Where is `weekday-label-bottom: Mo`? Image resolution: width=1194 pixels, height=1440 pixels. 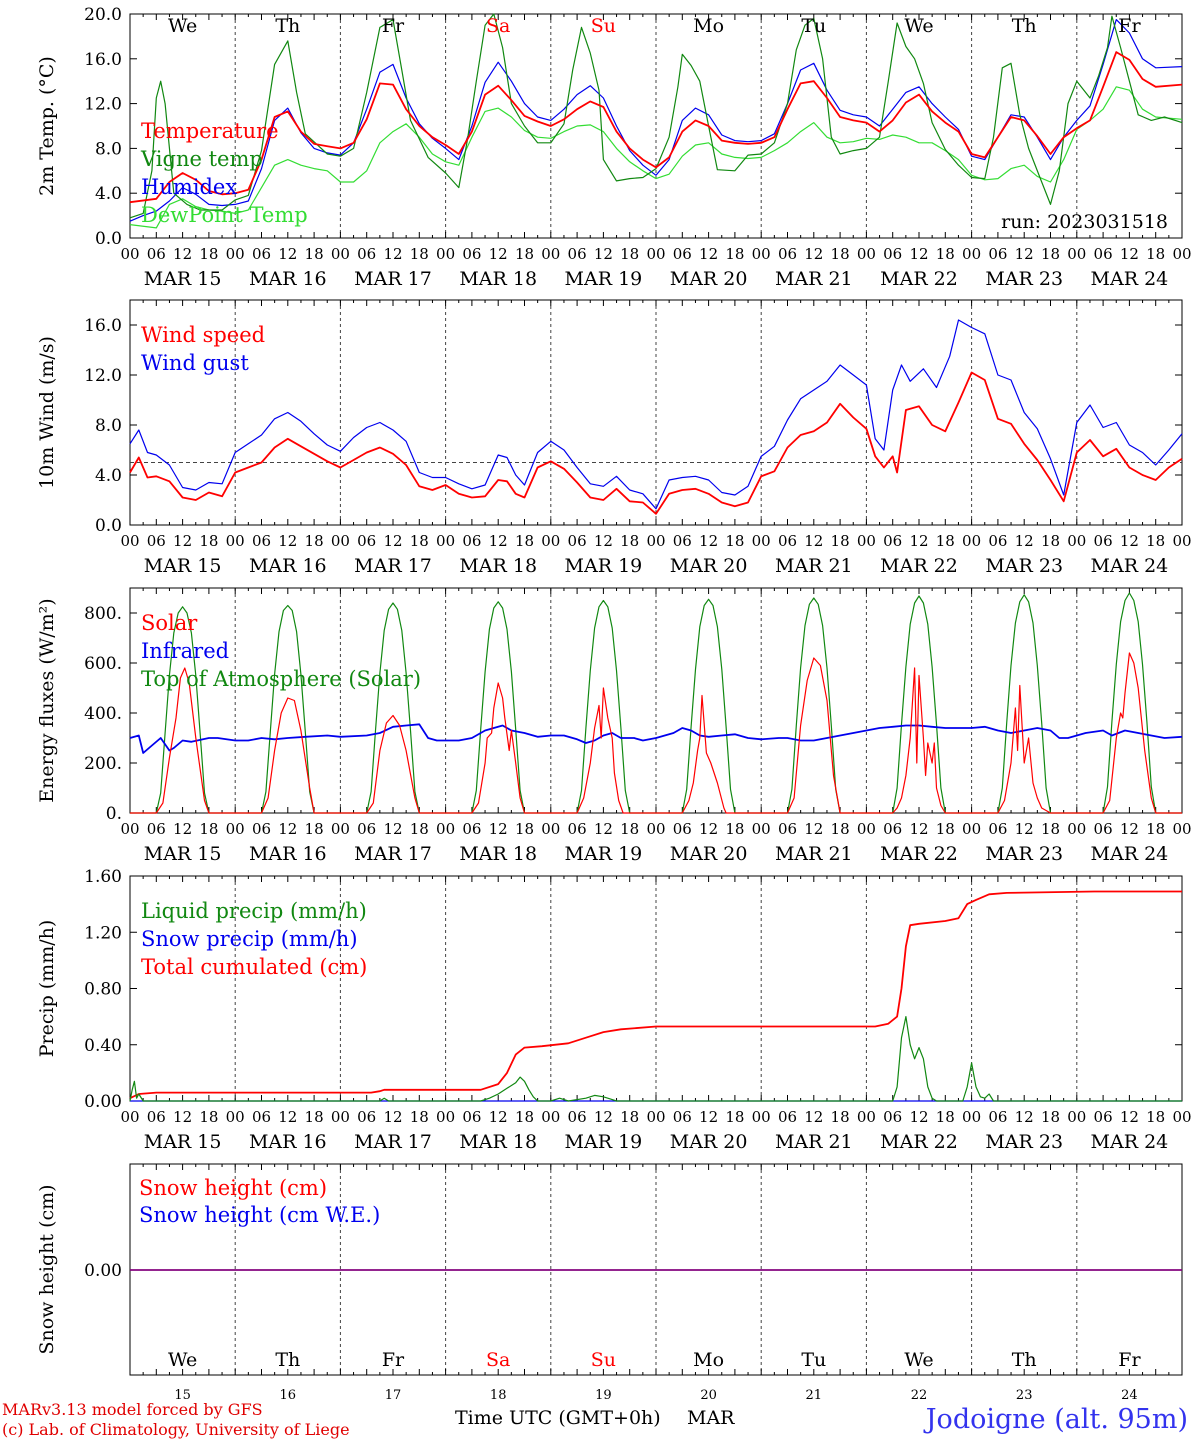 weekday-label-bottom: Mo is located at coordinates (708, 1360).